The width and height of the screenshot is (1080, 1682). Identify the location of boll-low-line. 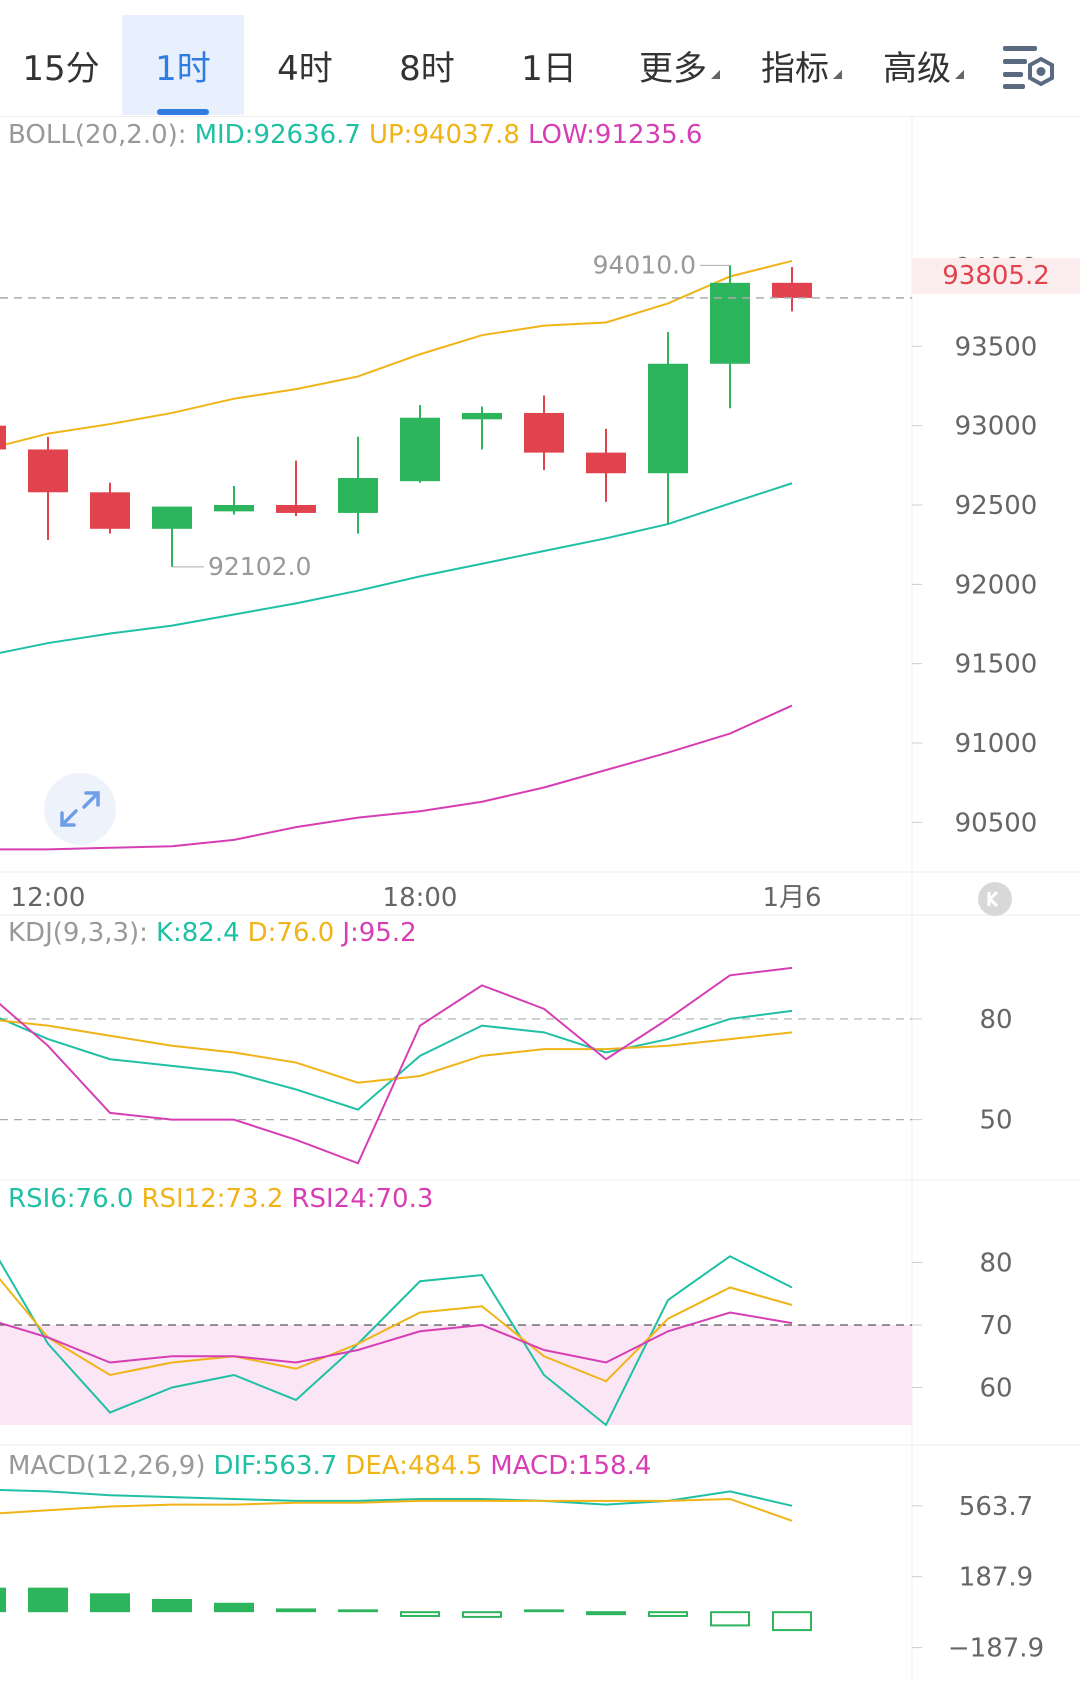
(396, 777).